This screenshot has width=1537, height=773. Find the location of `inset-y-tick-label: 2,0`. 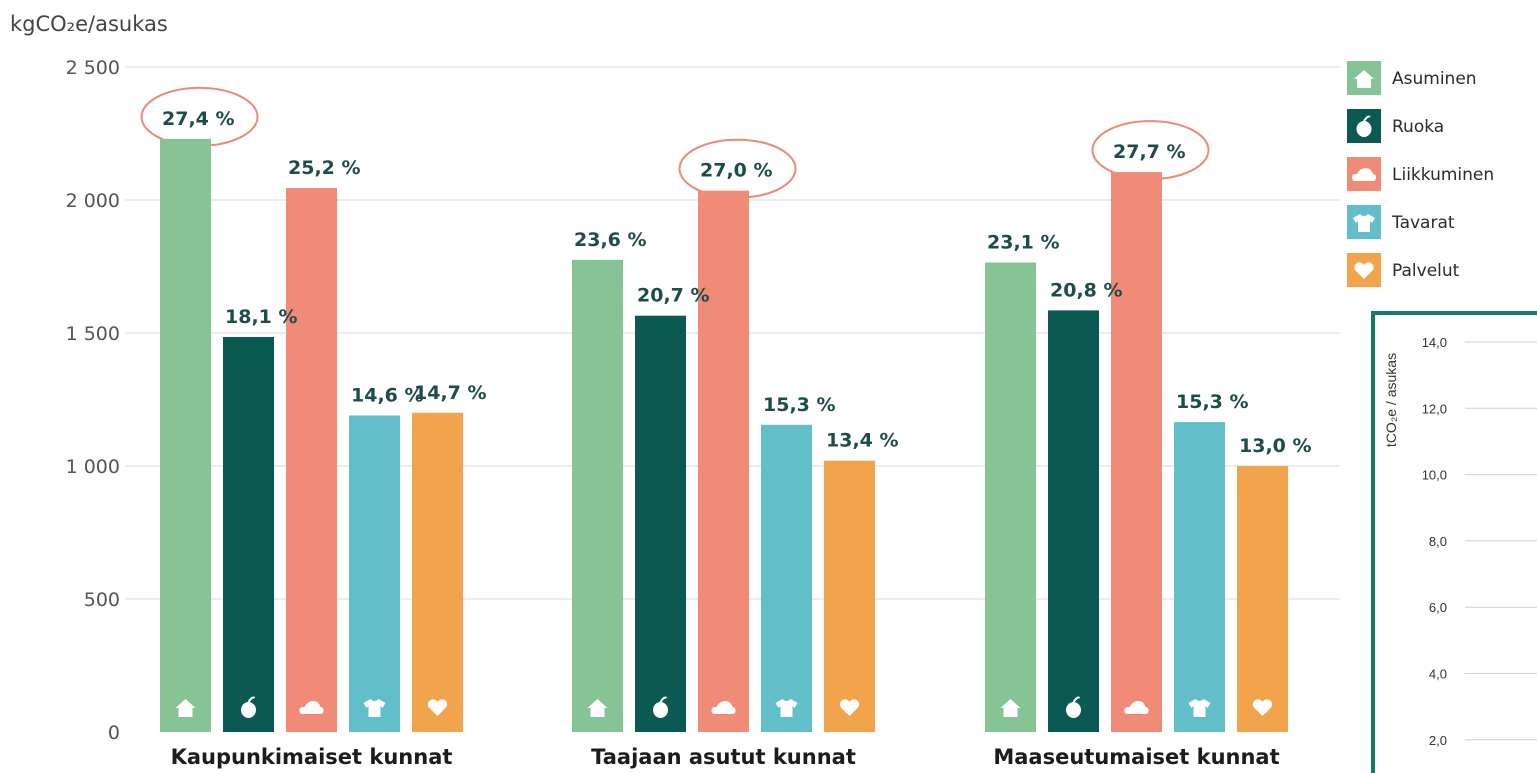

inset-y-tick-label: 2,0 is located at coordinates (1438, 740).